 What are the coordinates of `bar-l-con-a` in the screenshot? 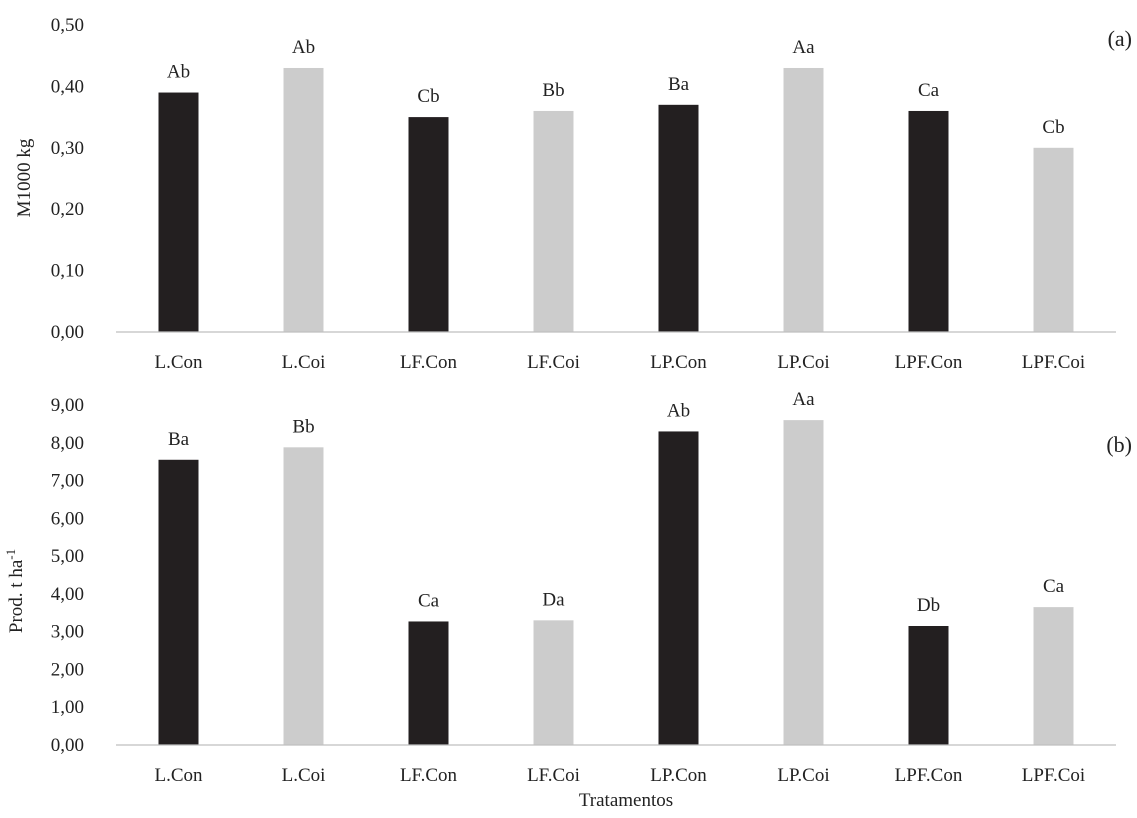 It's located at (178, 212).